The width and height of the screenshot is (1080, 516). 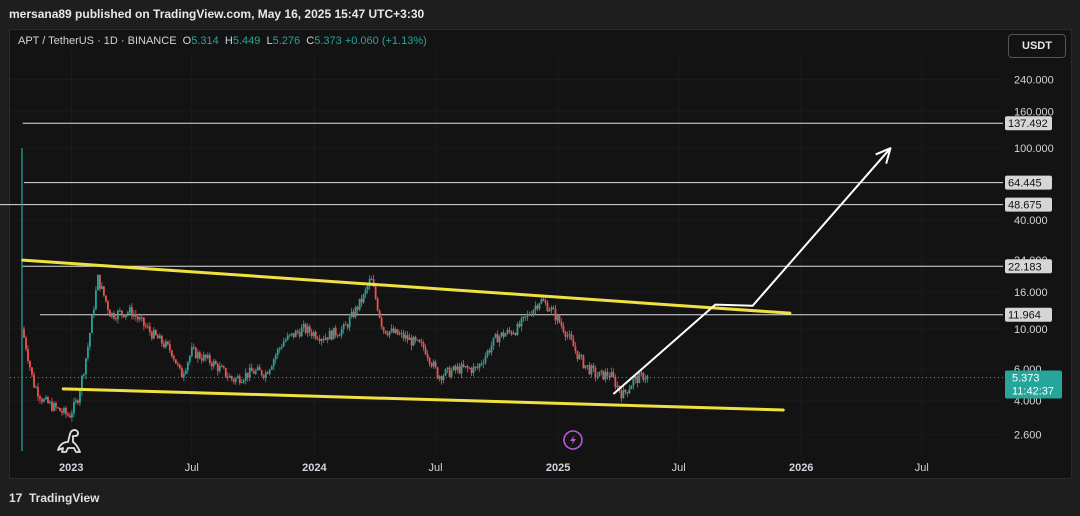 What do you see at coordinates (269, 41) in the screenshot?
I see `low-label: L` at bounding box center [269, 41].